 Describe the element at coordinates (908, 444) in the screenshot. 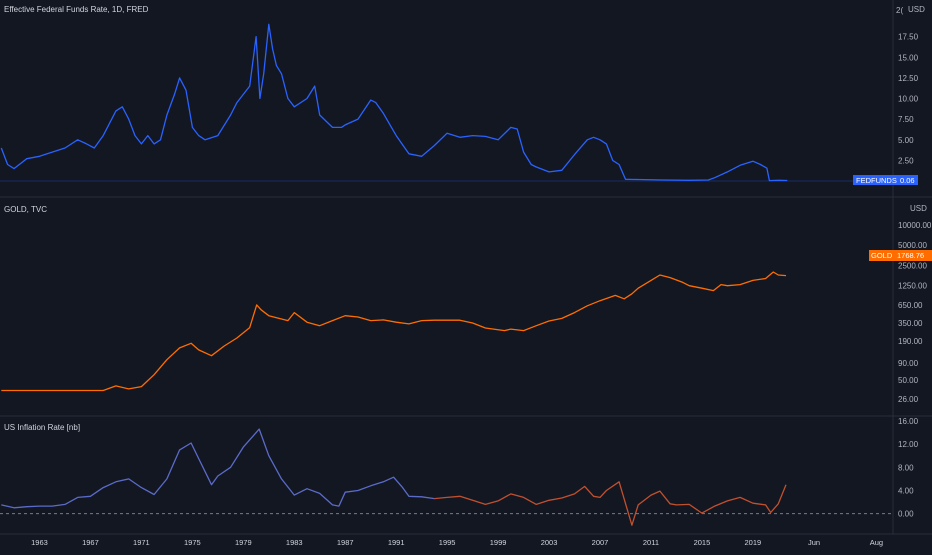

I see `inflation-tick-label: 12.00` at that location.